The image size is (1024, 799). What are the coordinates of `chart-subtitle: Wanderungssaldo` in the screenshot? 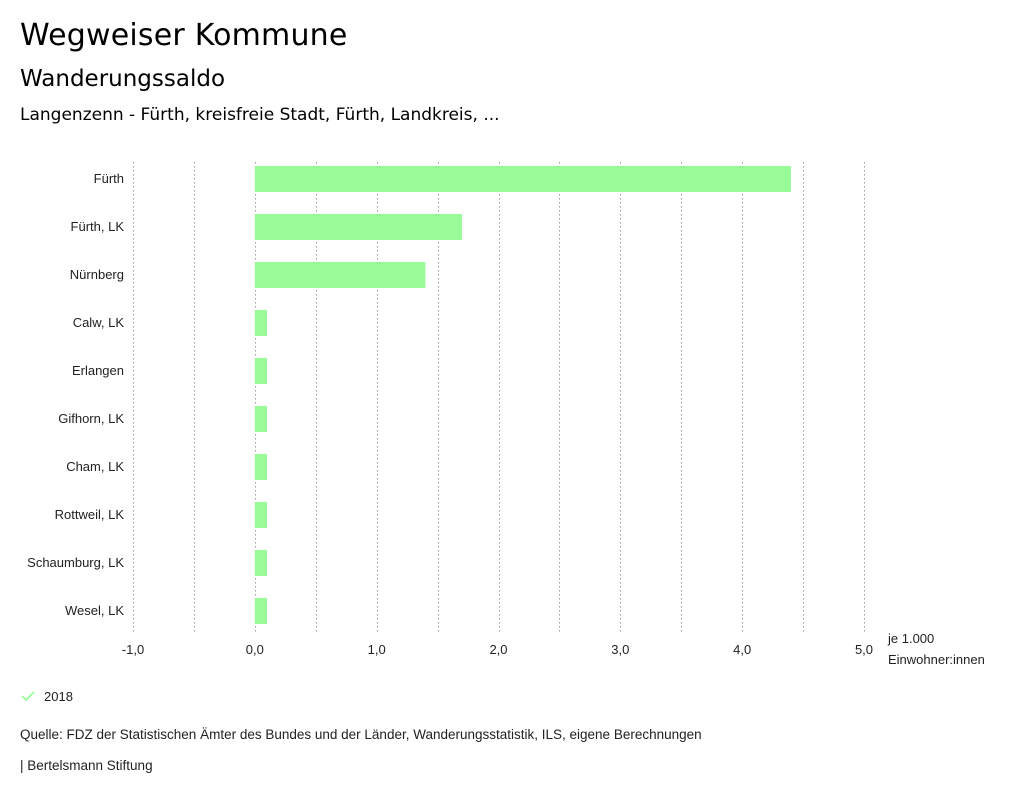 It's located at (123, 79).